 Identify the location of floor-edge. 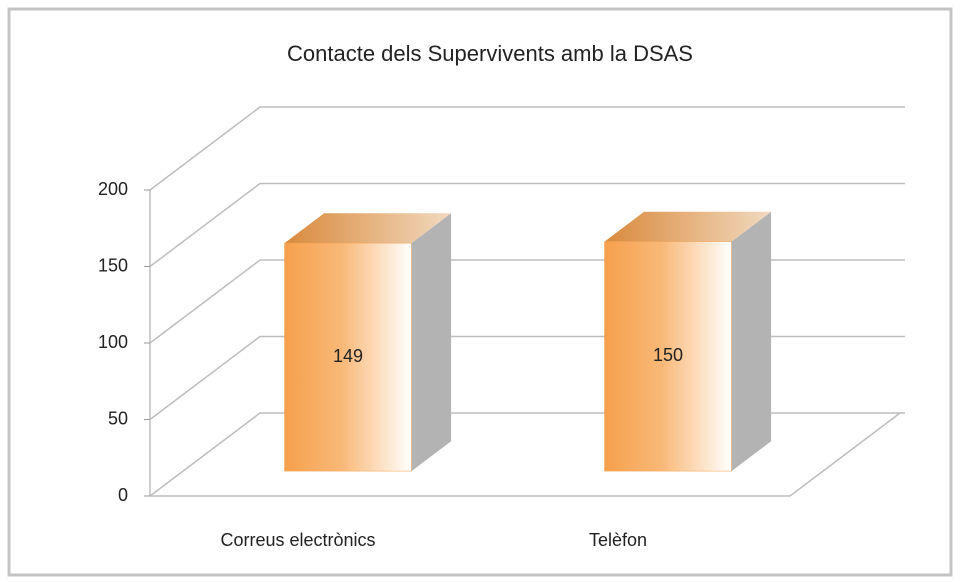
(525, 454).